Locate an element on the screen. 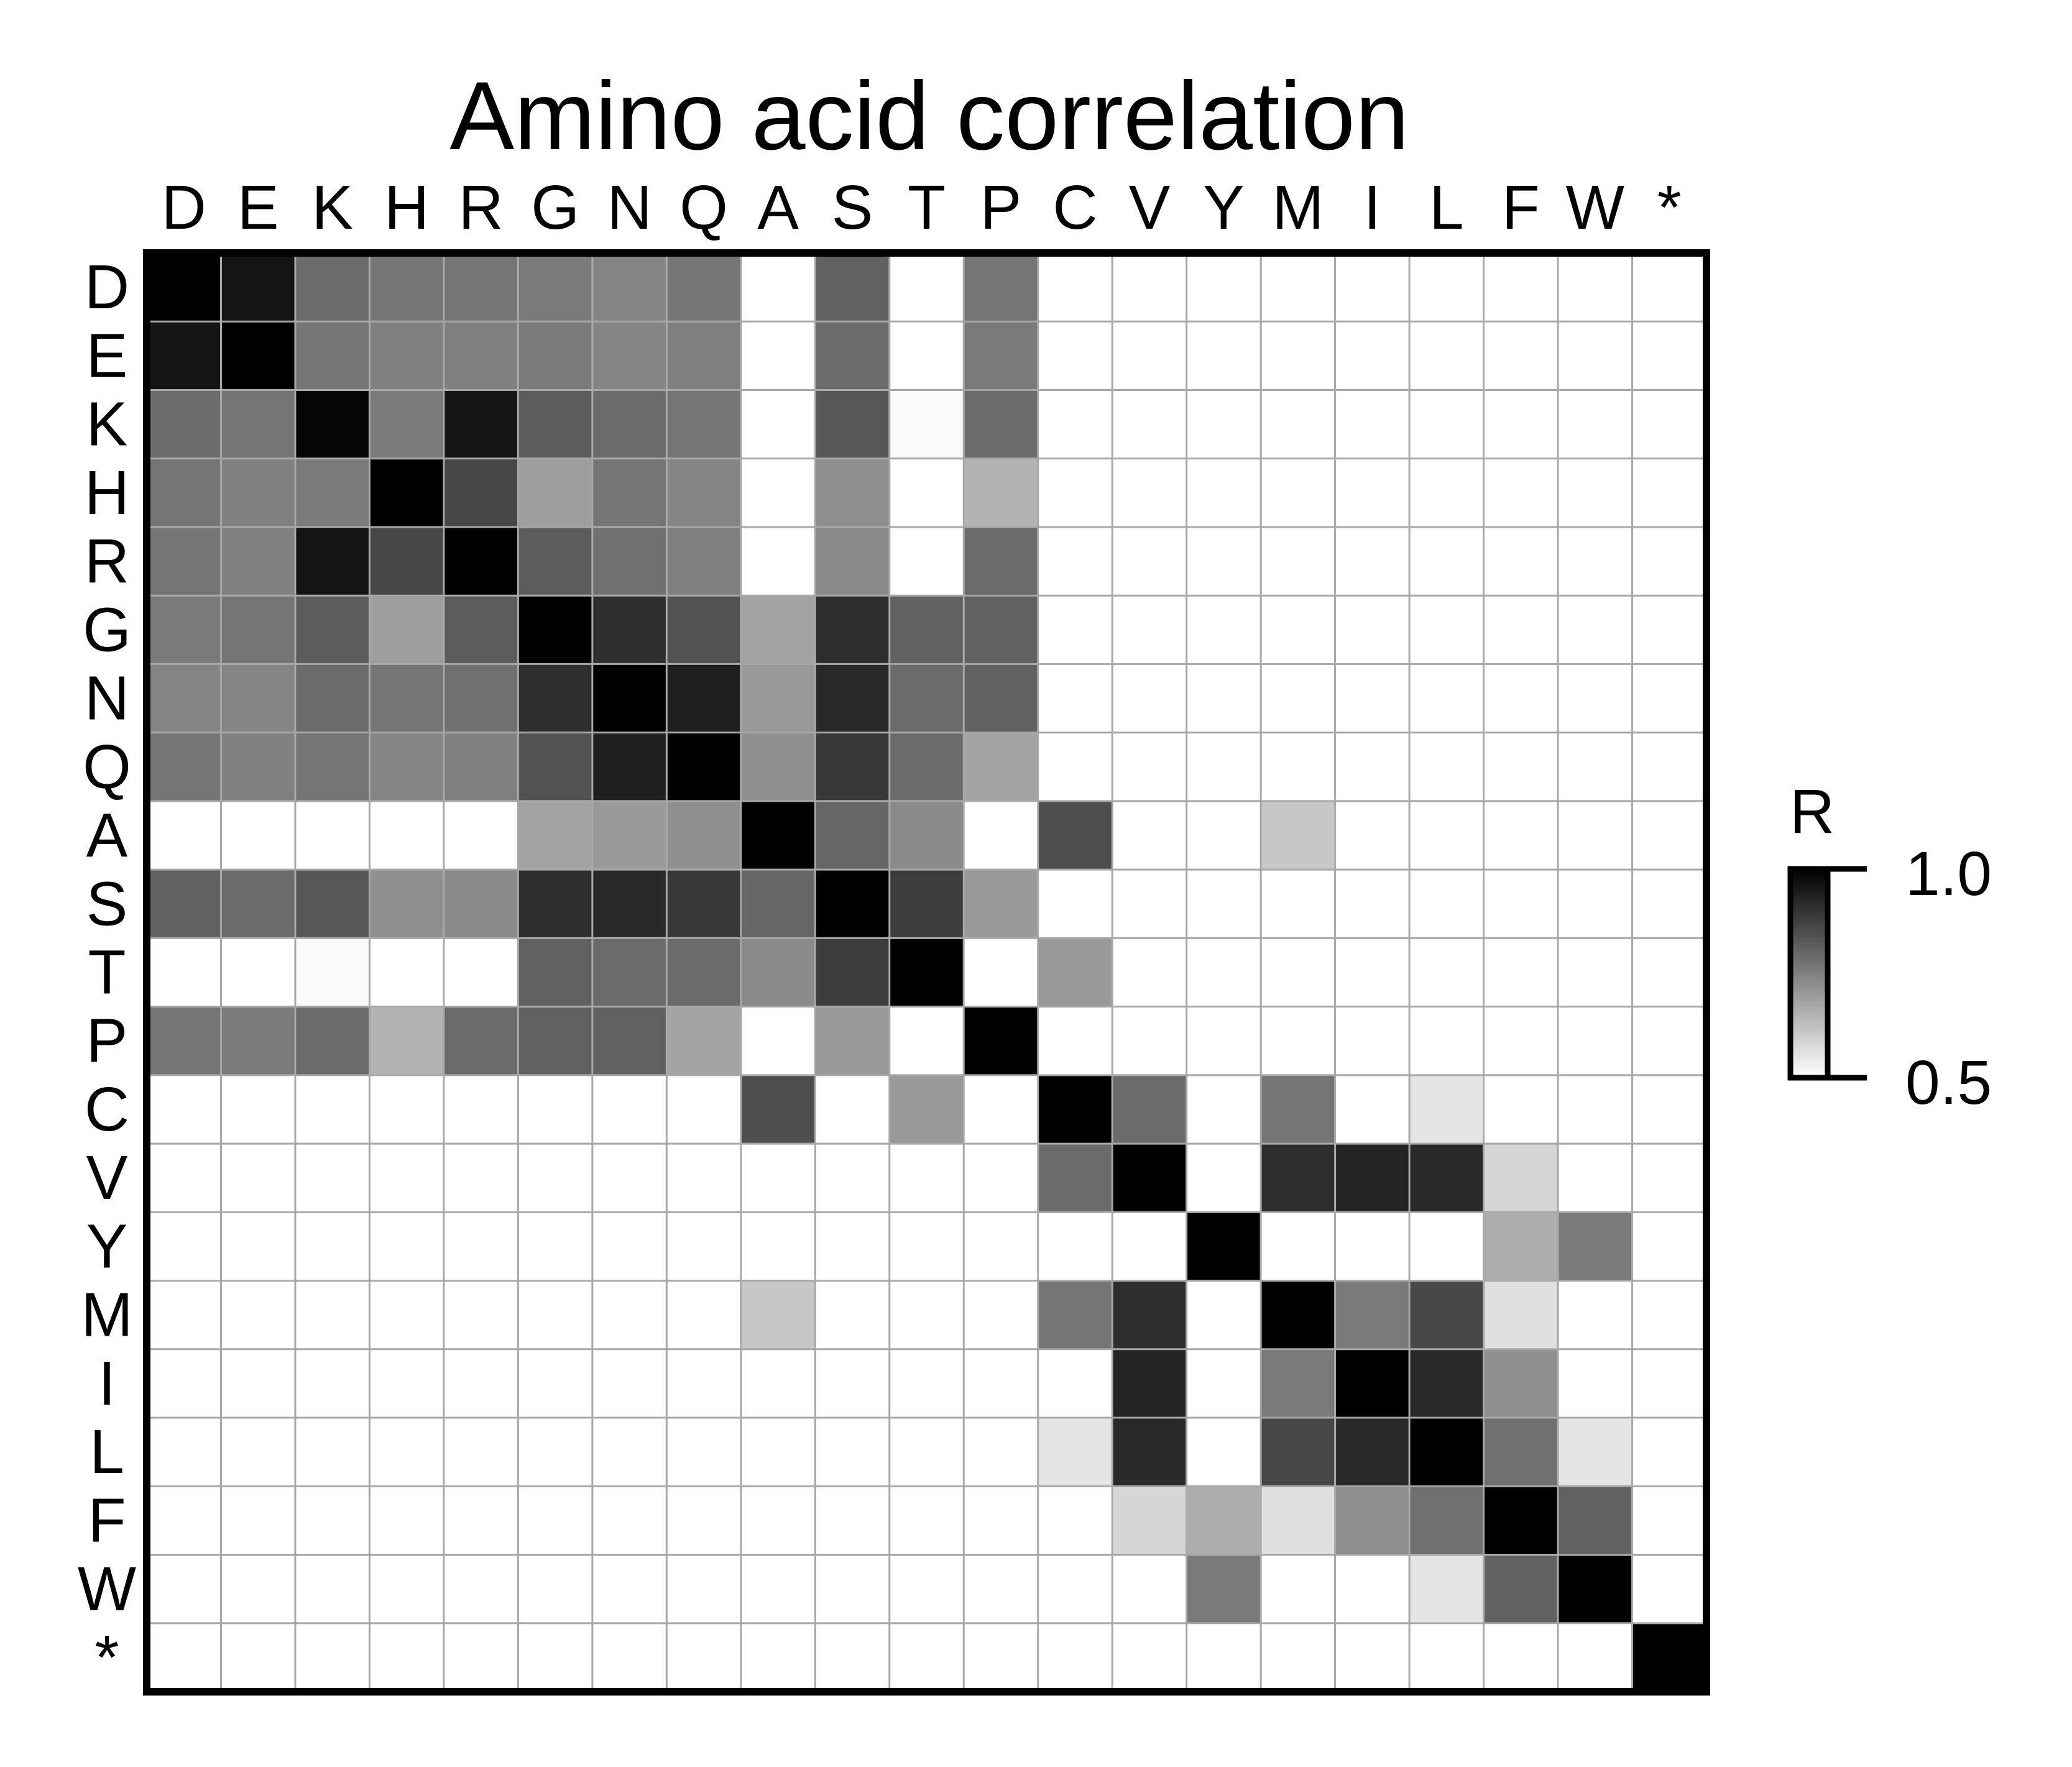 The image size is (2072, 1767). heatmap-cell-V-G is located at coordinates (555, 1178).